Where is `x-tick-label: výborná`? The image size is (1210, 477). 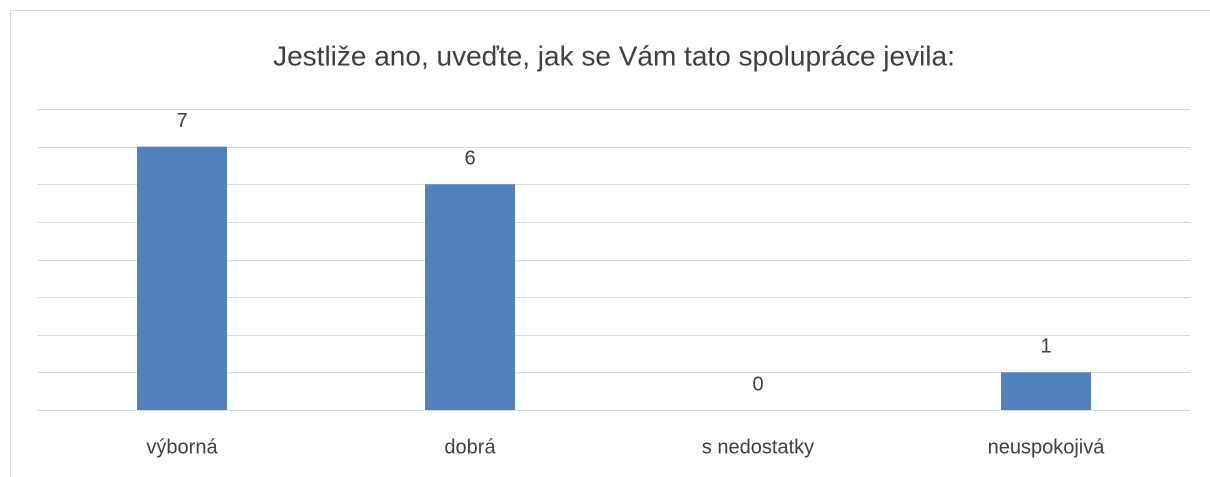
x-tick-label: výborná is located at coordinates (182, 447).